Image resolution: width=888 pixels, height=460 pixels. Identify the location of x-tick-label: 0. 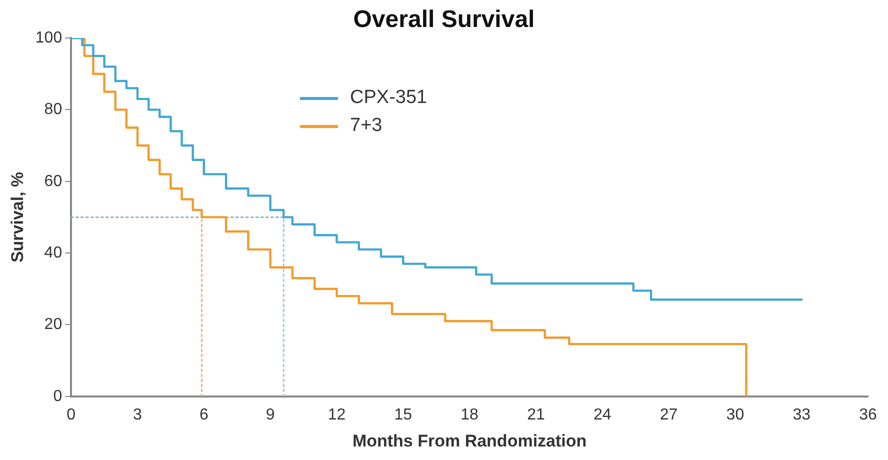
(71, 415).